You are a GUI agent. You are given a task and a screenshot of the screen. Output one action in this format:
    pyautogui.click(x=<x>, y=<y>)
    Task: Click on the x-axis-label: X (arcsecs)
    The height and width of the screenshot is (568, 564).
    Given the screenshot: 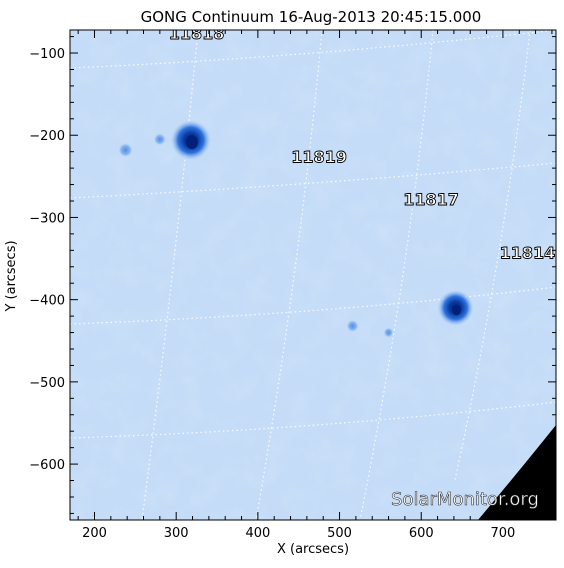 What is the action you would take?
    pyautogui.click(x=313, y=549)
    